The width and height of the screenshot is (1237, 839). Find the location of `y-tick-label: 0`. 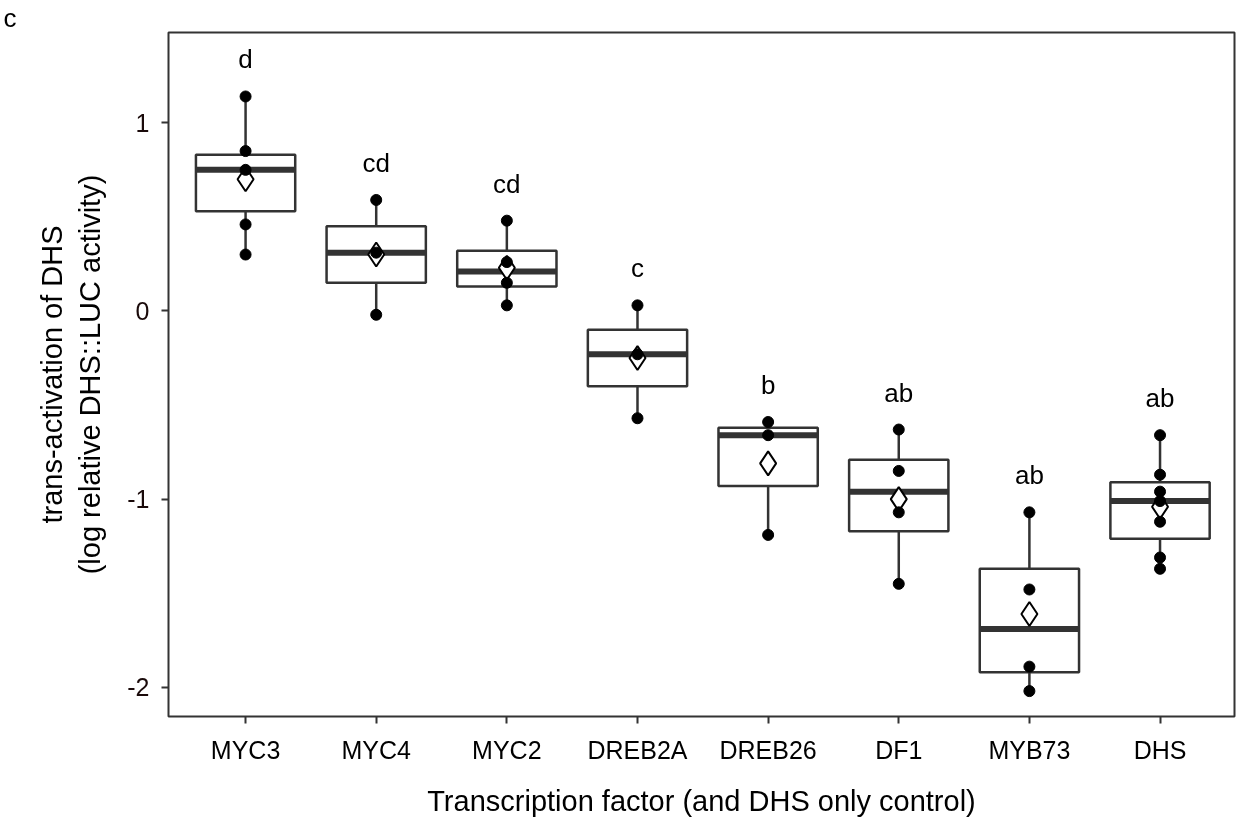

y-tick-label: 0 is located at coordinates (142, 310).